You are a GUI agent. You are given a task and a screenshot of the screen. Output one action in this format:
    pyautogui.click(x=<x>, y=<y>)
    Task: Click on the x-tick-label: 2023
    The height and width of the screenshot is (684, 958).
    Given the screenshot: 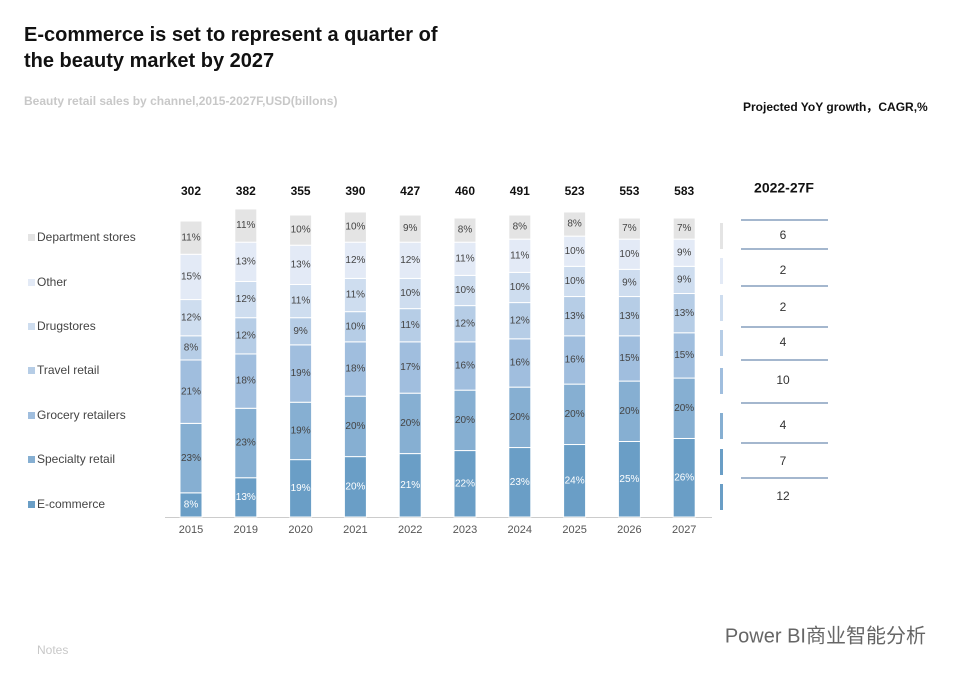 What is the action you would take?
    pyautogui.click(x=465, y=530)
    